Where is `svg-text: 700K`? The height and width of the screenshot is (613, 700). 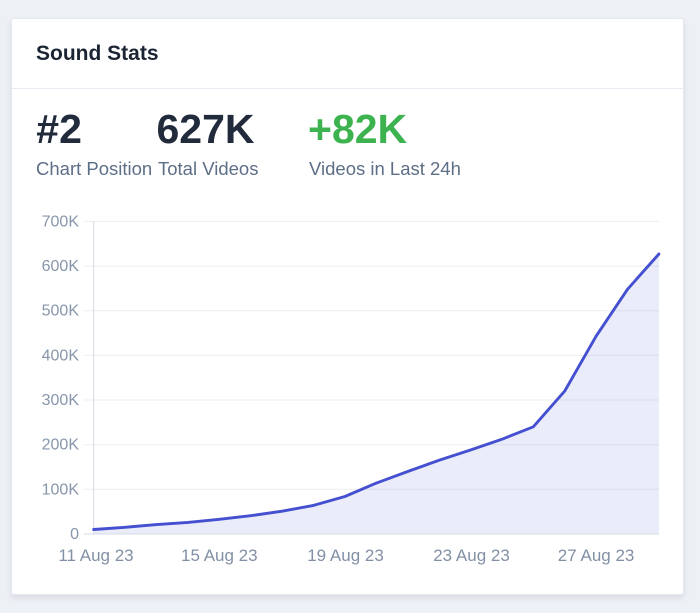 svg-text: 700K is located at coordinates (61, 221).